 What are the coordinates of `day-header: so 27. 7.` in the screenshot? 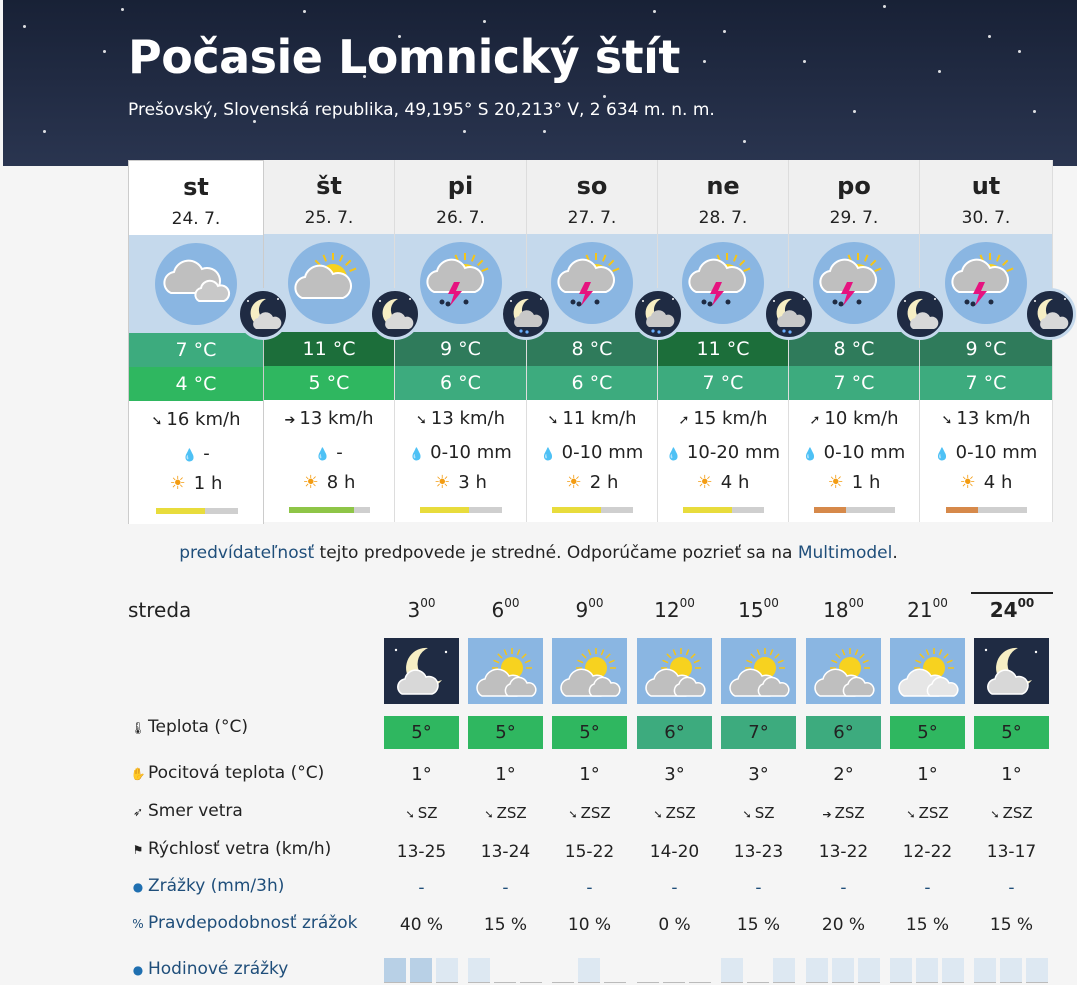 It's located at (592, 197).